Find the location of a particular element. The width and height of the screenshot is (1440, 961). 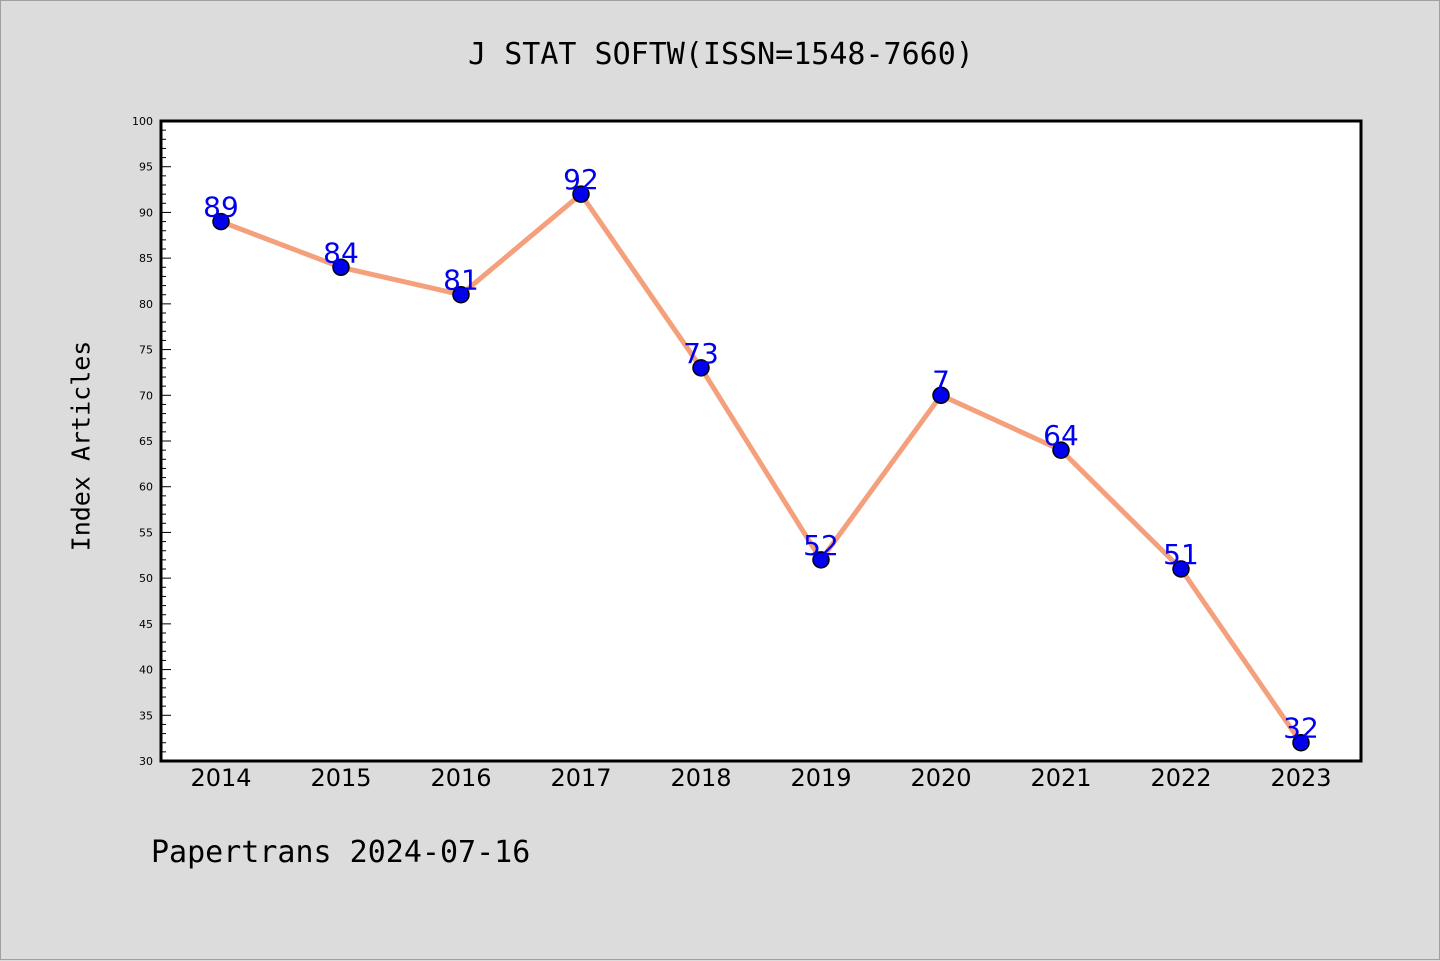

data-label: 92 is located at coordinates (581, 179).